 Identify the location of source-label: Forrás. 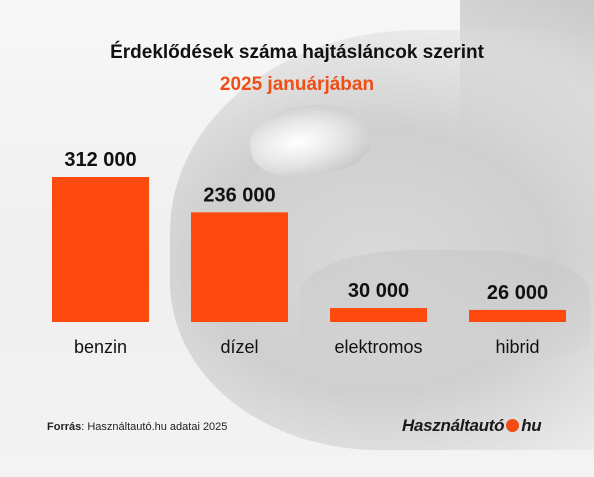
(64, 427).